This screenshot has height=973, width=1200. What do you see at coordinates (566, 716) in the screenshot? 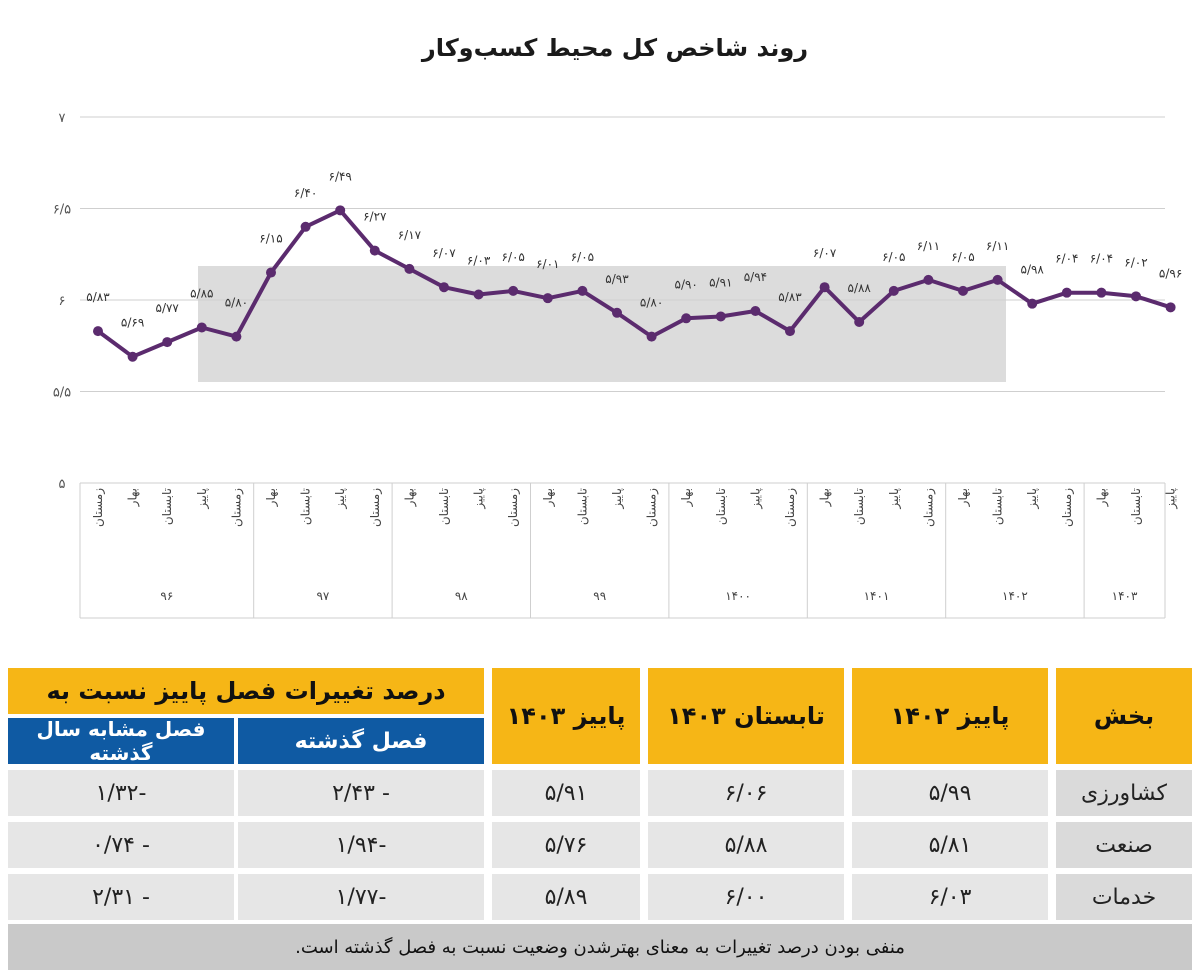
I see `header-autumn-1403: پاییز ۱۴۰۳` at bounding box center [566, 716].